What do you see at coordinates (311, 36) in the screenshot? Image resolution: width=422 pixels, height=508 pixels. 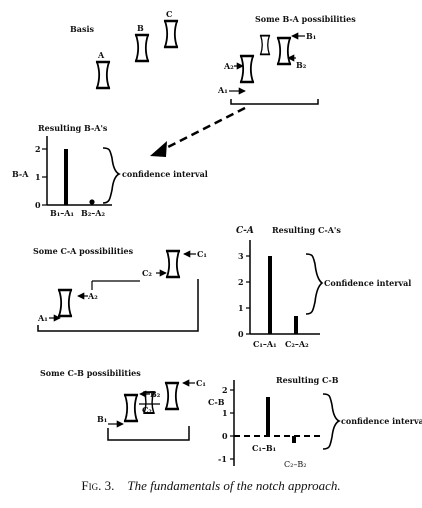 I see `ba-label-b1: B₁` at bounding box center [311, 36].